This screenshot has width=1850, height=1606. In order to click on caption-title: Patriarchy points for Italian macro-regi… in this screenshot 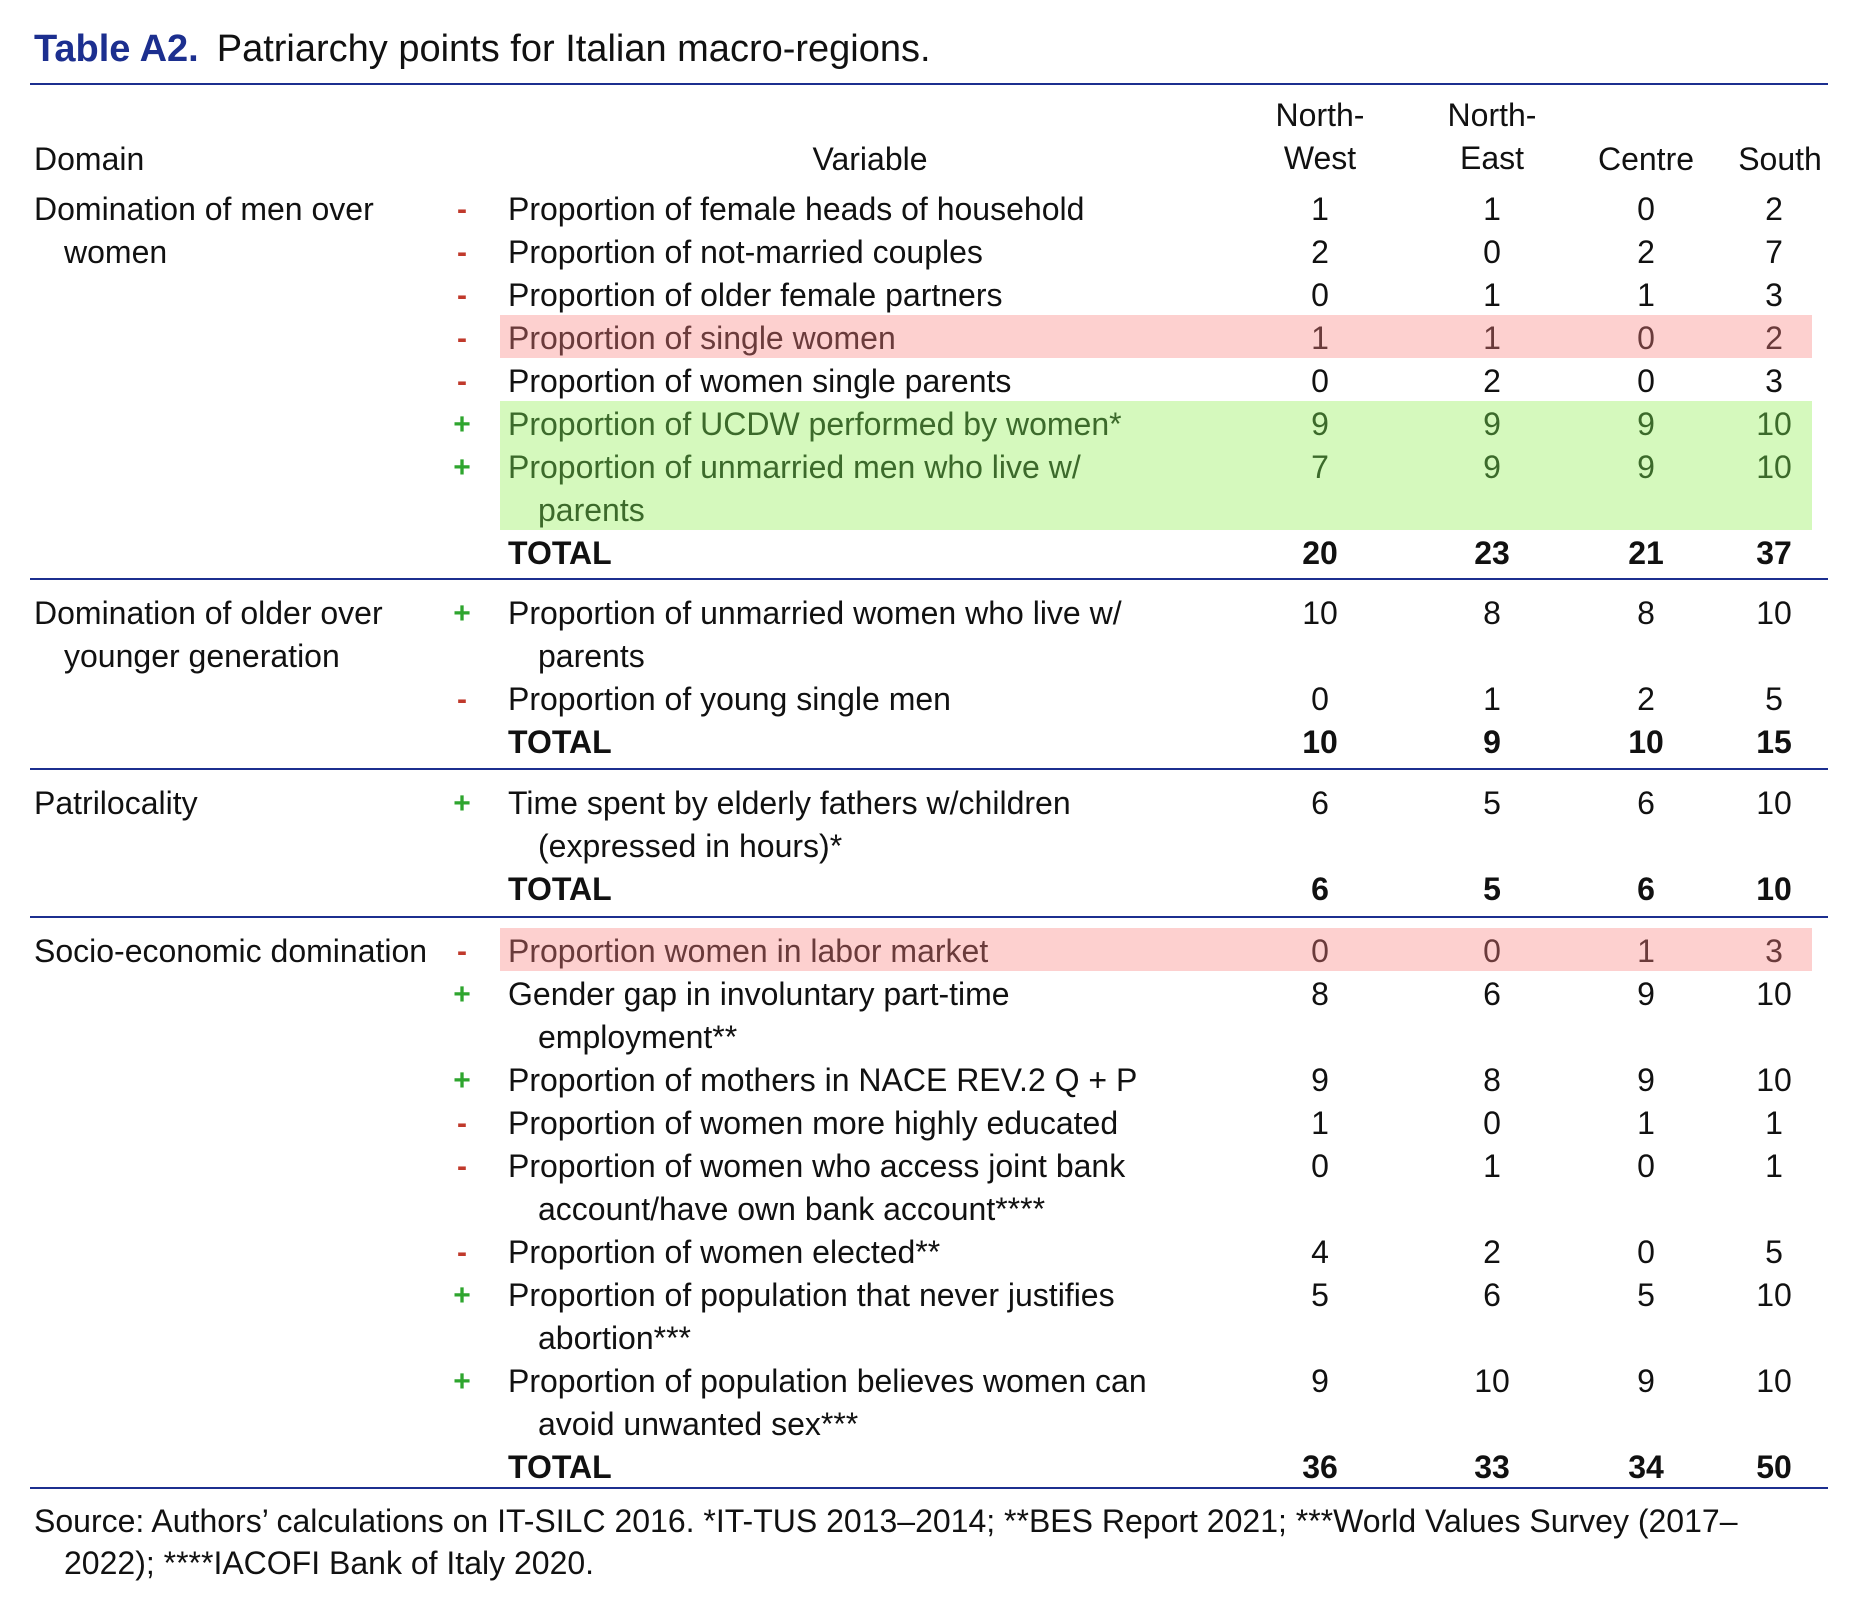, I will do `click(573, 49)`.